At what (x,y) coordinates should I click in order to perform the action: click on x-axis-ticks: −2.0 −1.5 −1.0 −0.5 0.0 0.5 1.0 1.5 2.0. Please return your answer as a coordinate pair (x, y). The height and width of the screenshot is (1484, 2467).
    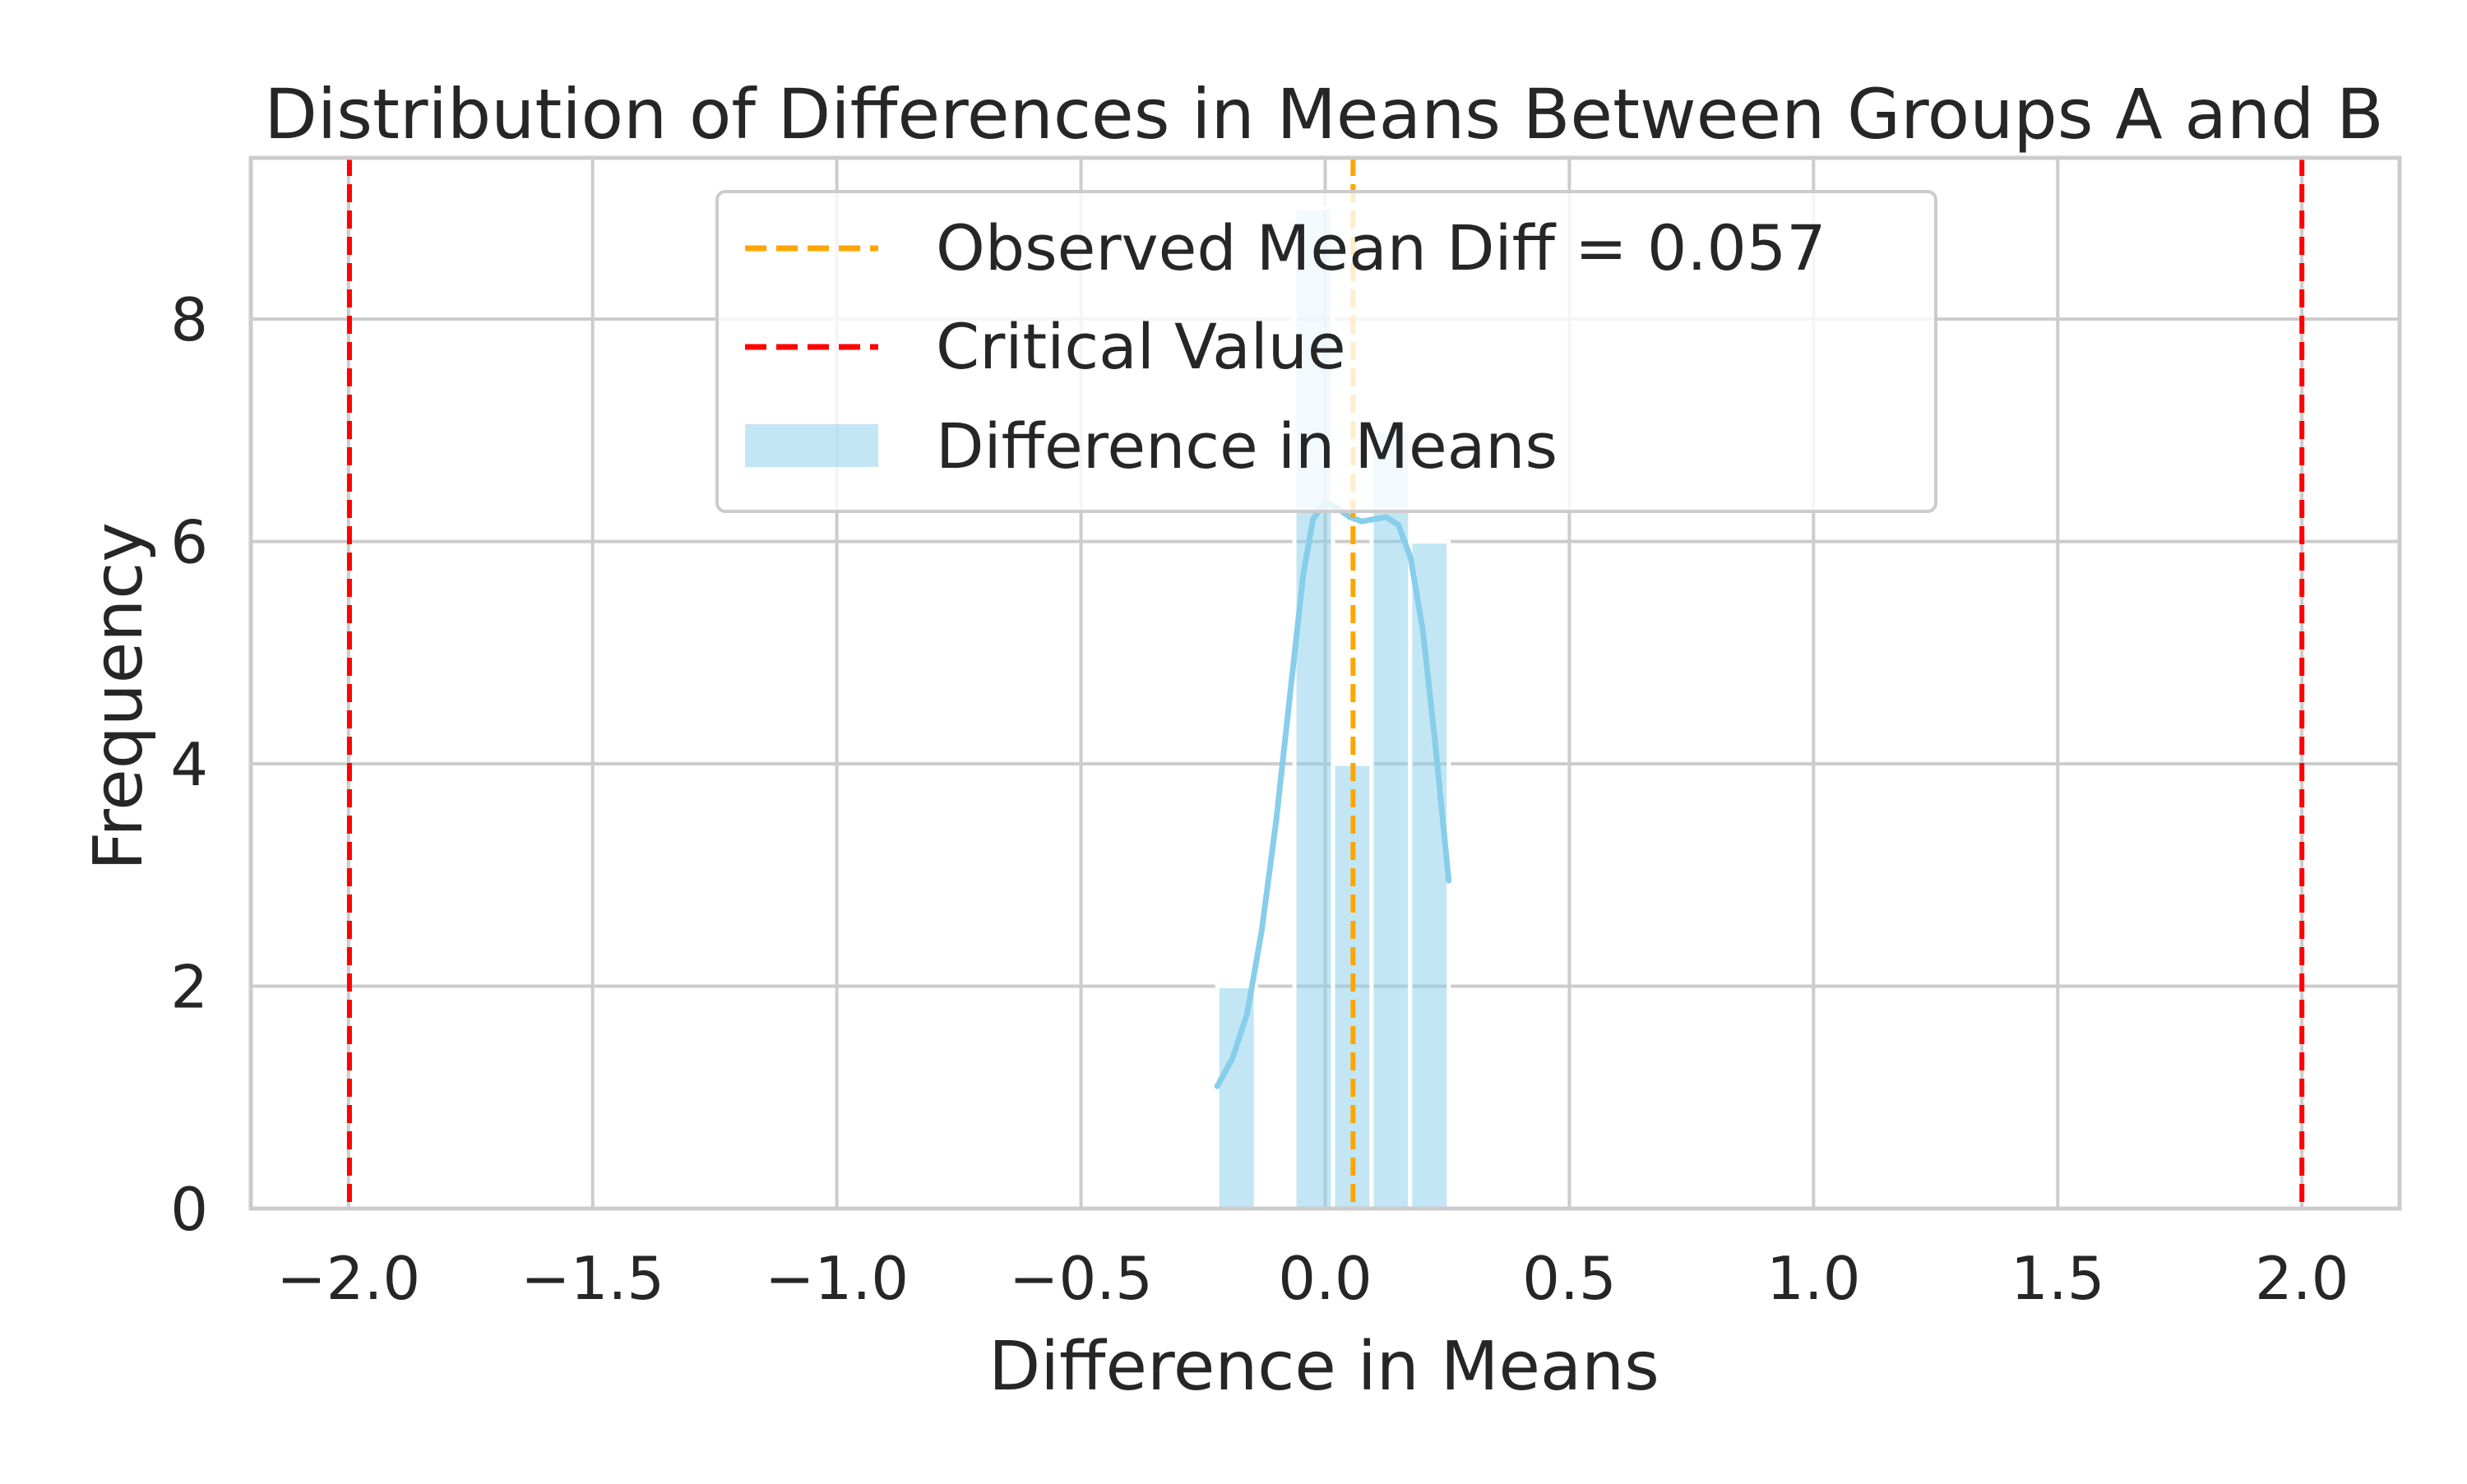
    Looking at the image, I should click on (1312, 1279).